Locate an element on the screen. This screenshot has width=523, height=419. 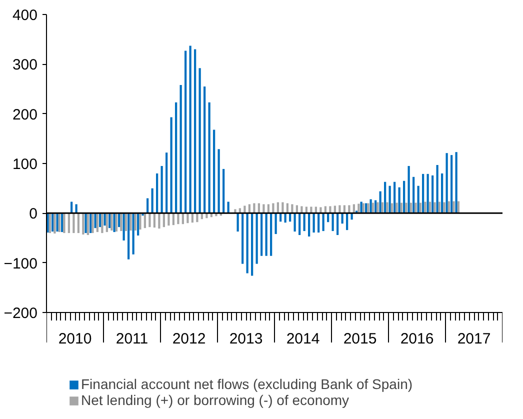
x-tick-label: 2010 is located at coordinates (75, 339).